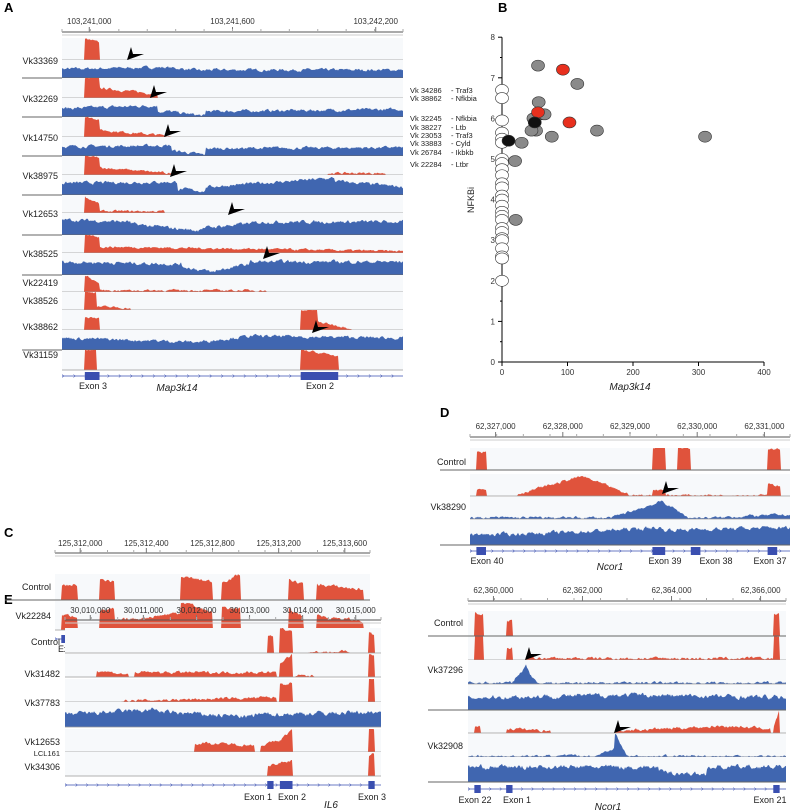 This screenshot has height=812, width=800. What do you see at coordinates (89, 21) in the screenshot?
I see `axis-tick-label: 103,241,000` at bounding box center [89, 21].